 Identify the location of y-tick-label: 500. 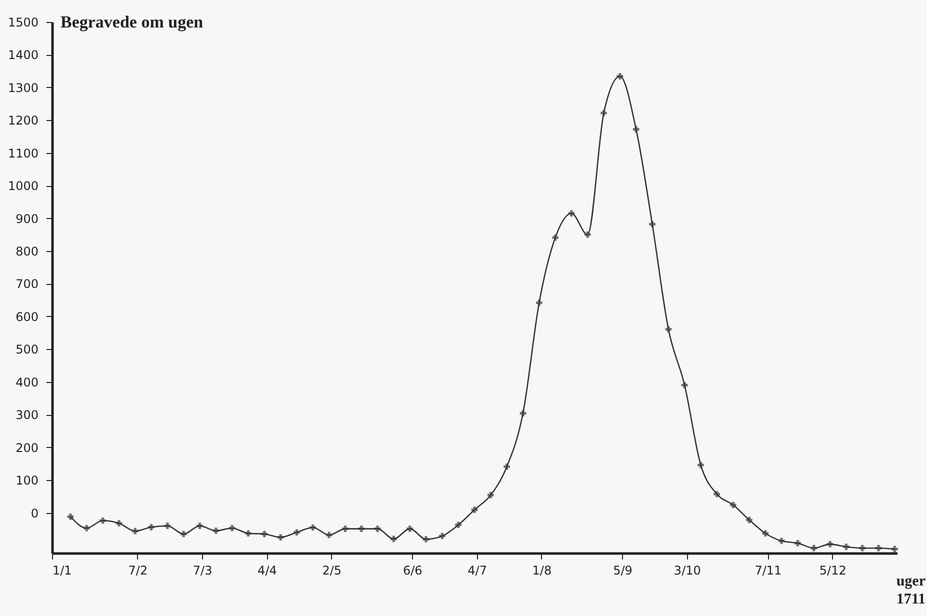
(27, 349).